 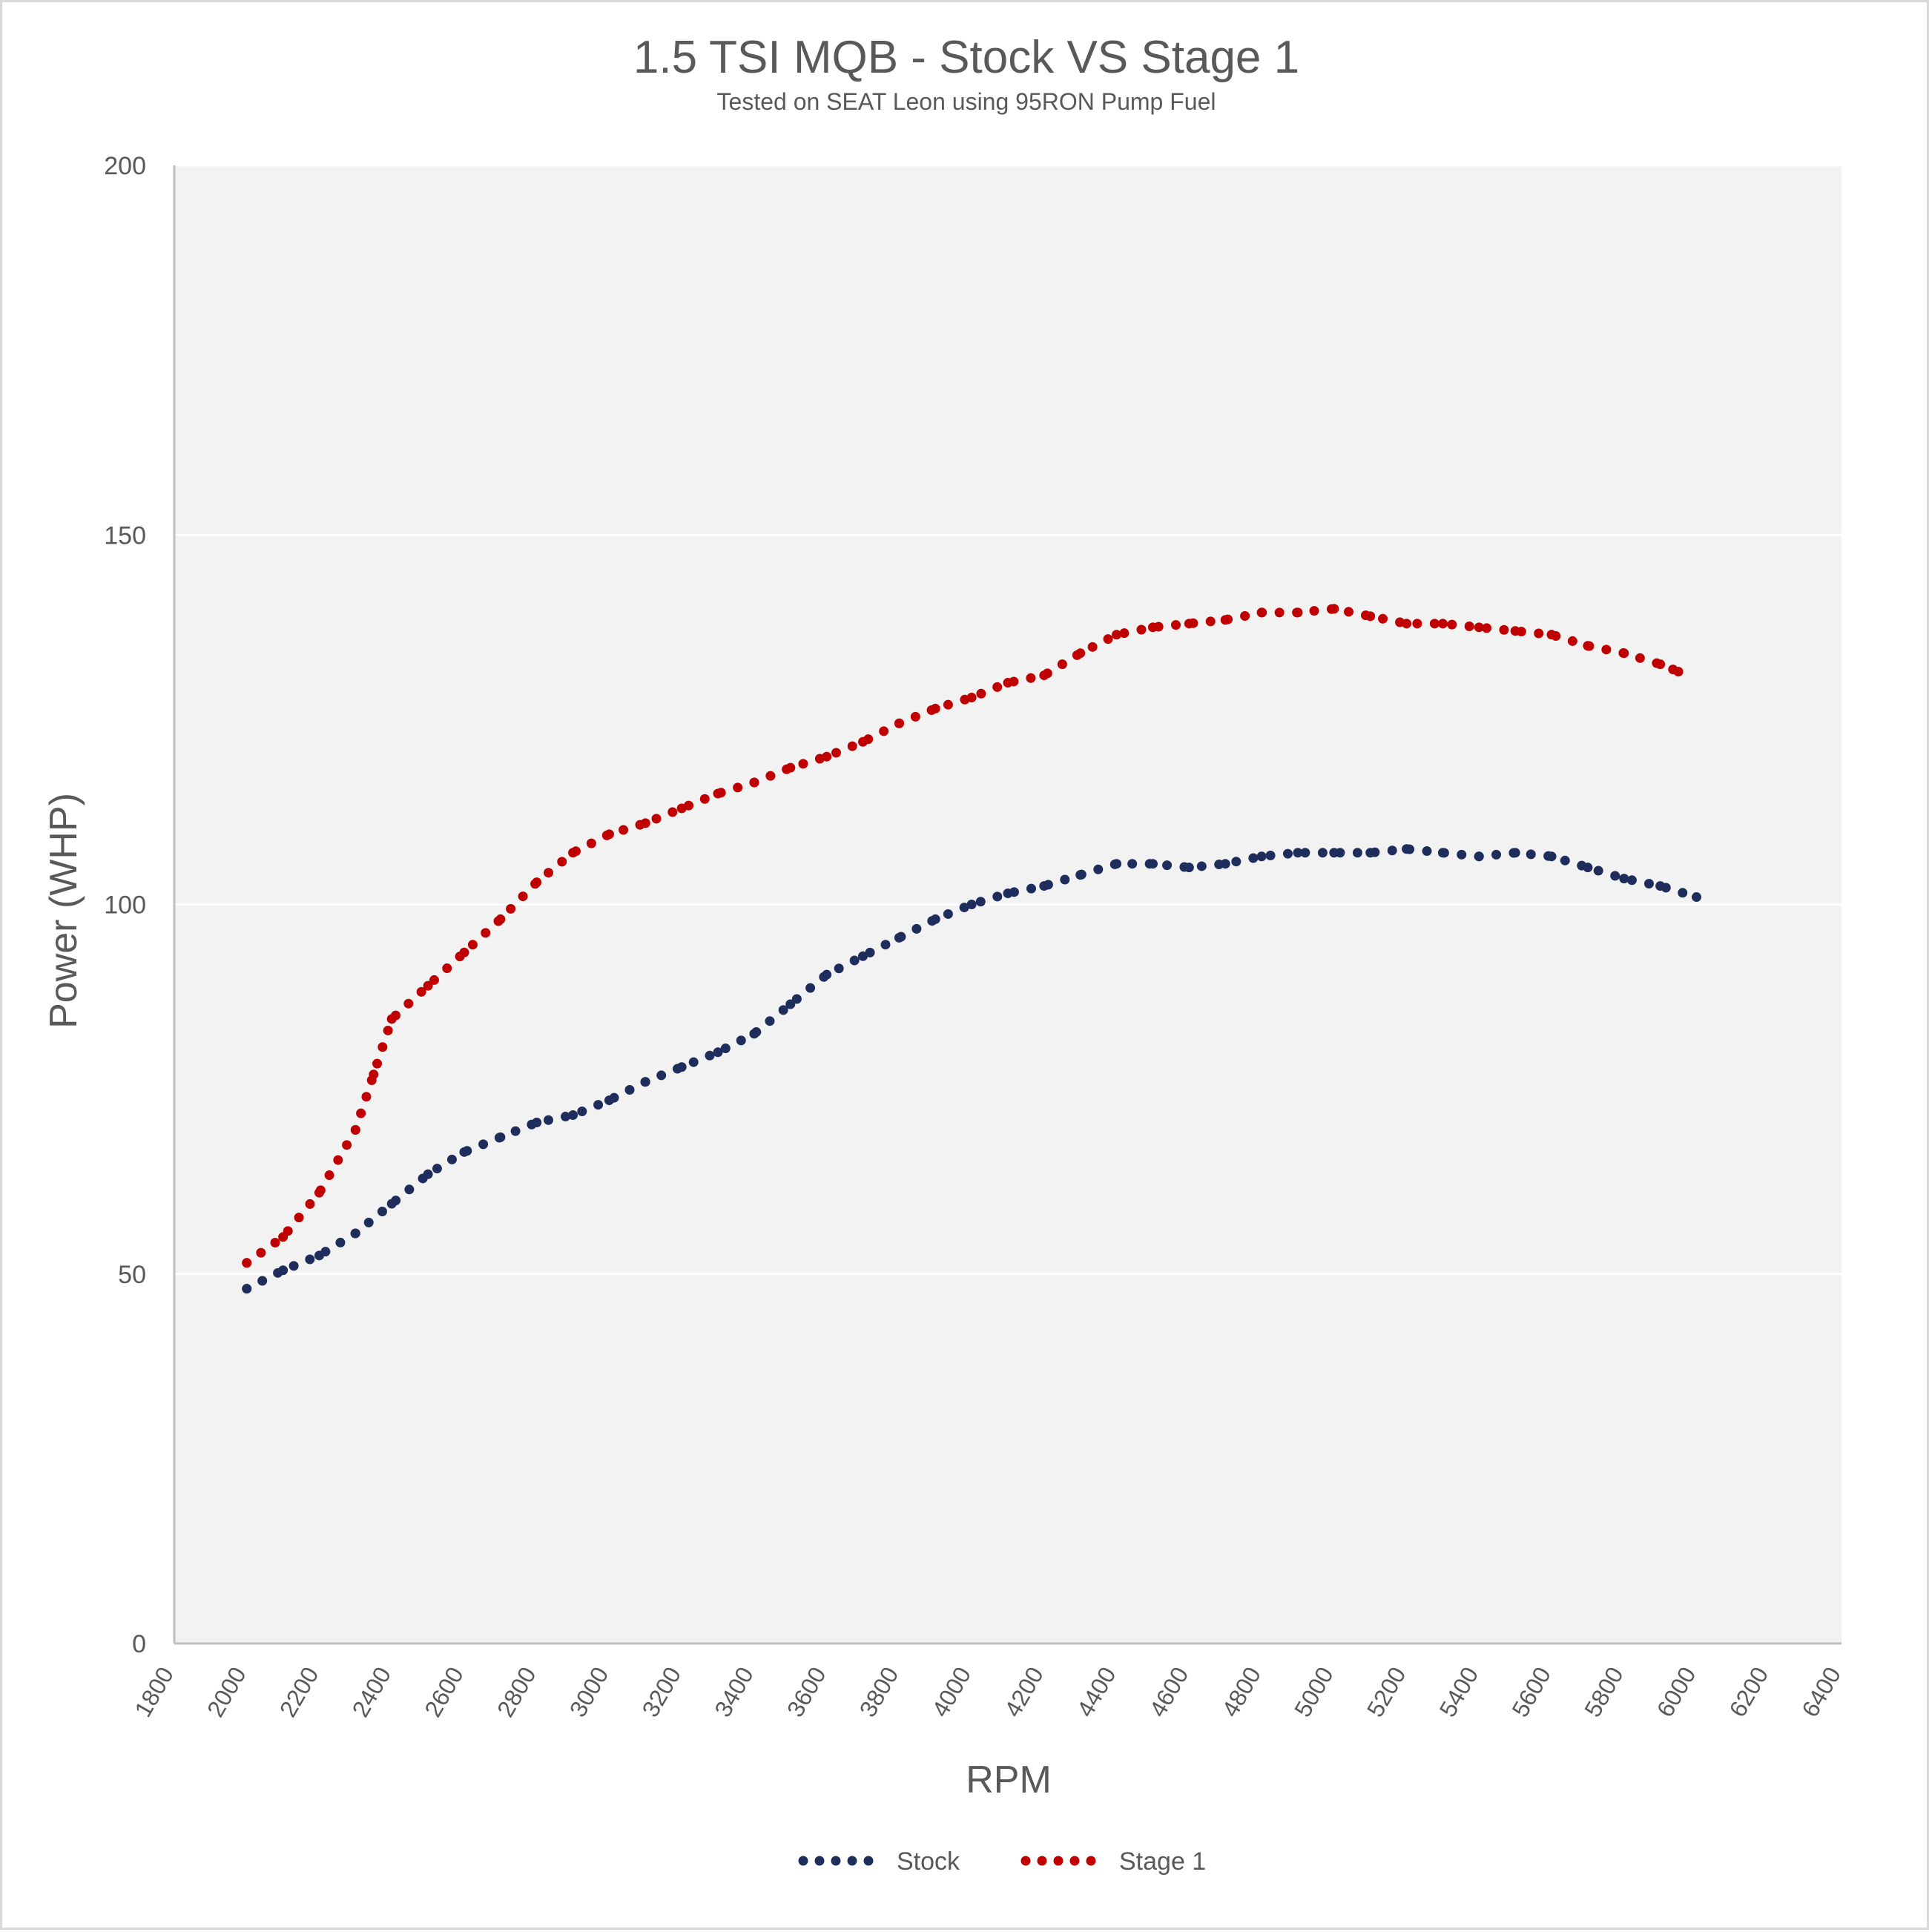 I want to click on y-tick-label: 100, so click(x=125, y=905).